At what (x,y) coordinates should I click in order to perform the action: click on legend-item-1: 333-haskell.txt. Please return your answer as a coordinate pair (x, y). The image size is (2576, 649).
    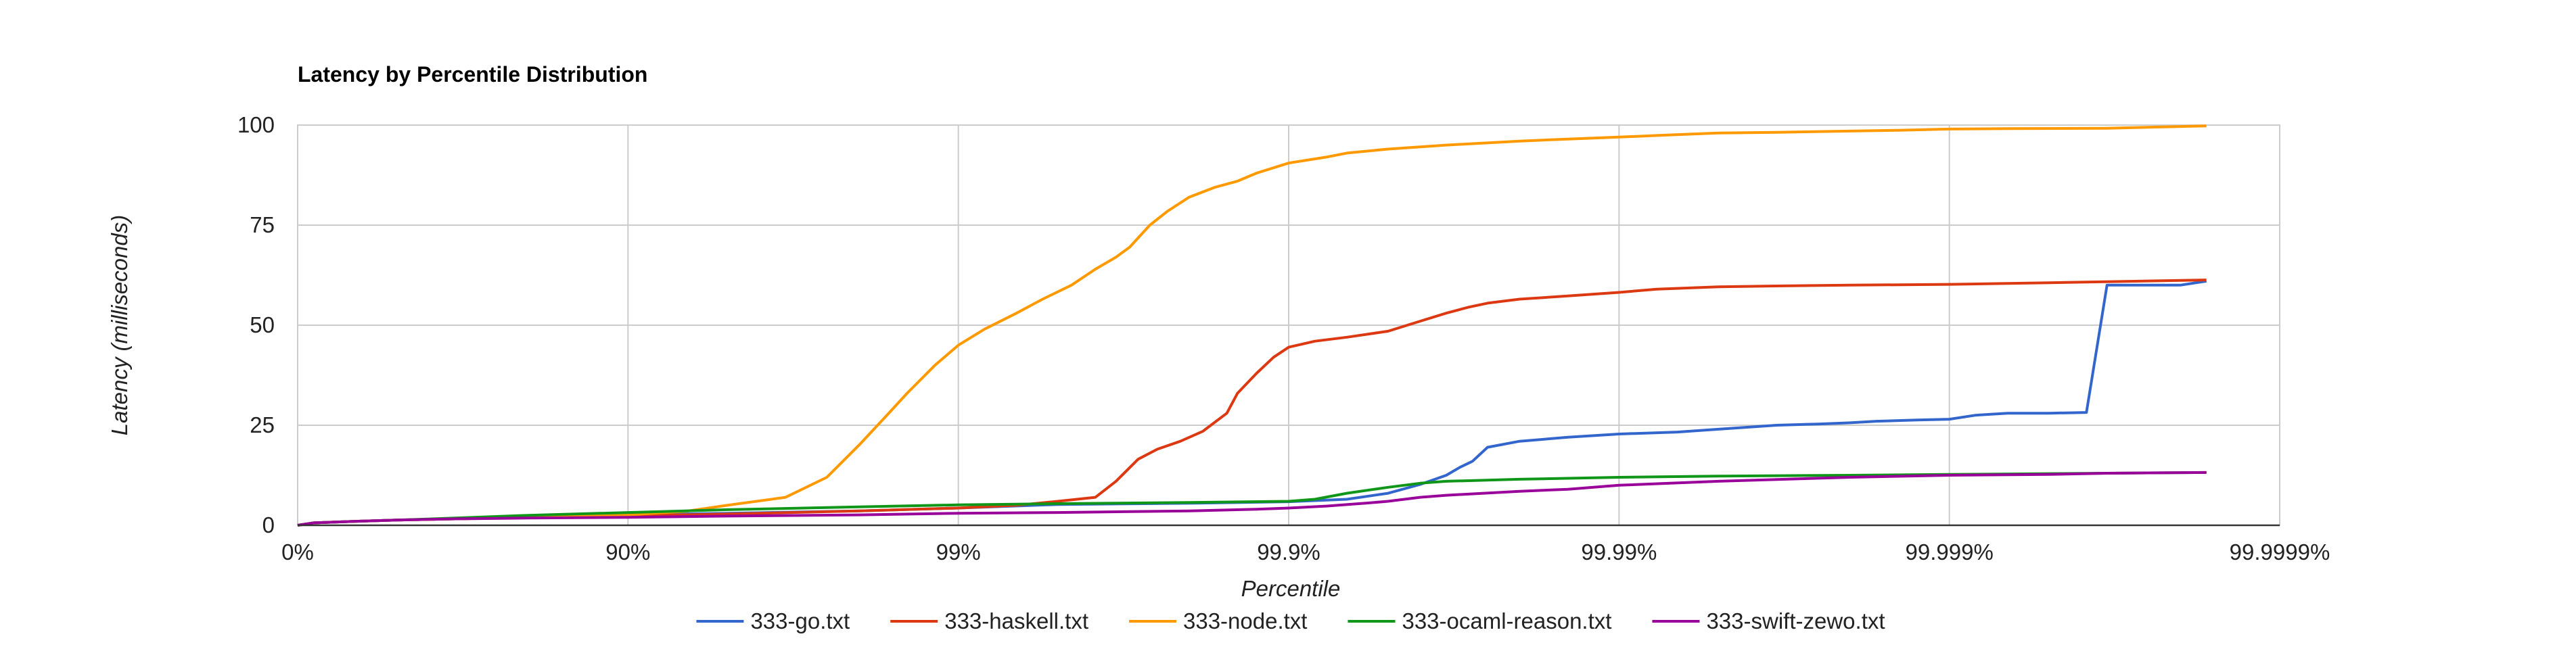
    Looking at the image, I should click on (989, 620).